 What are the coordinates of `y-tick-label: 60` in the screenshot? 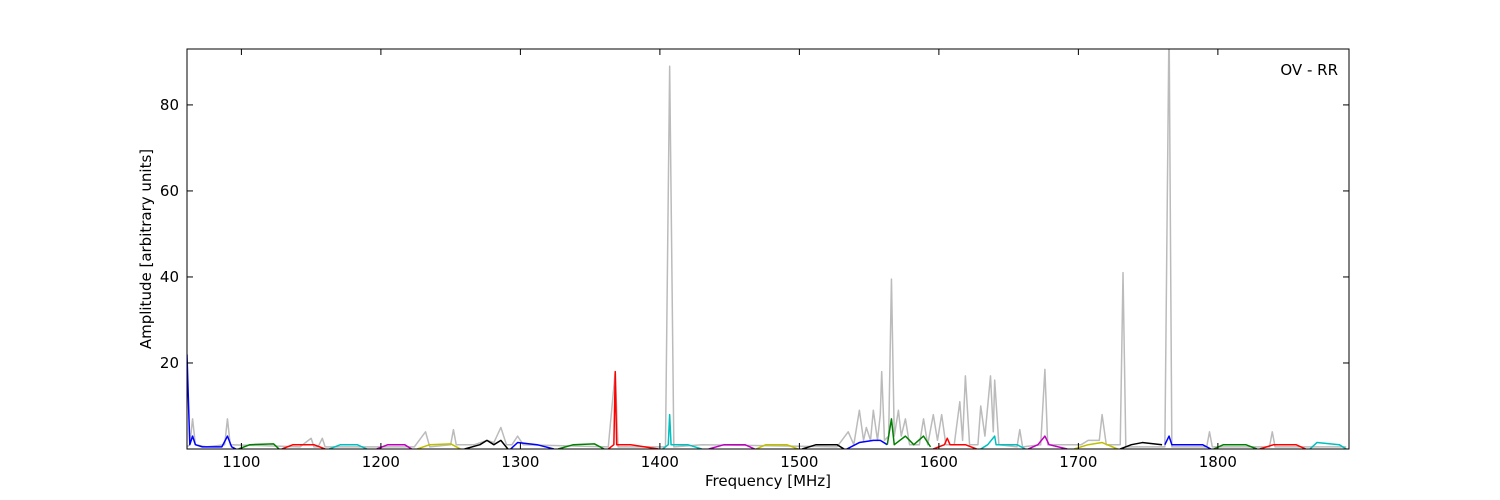 It's located at (169, 191).